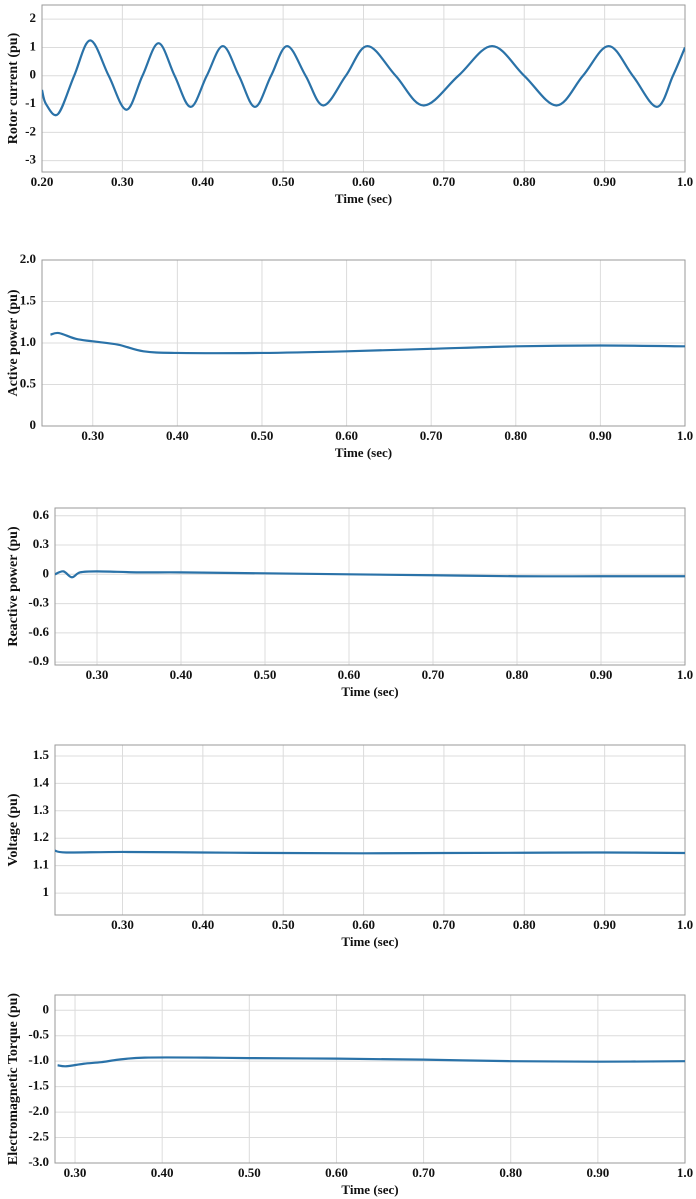 The width and height of the screenshot is (696, 1199). I want to click on y-axis-label: Voltage (pu), so click(13, 829).